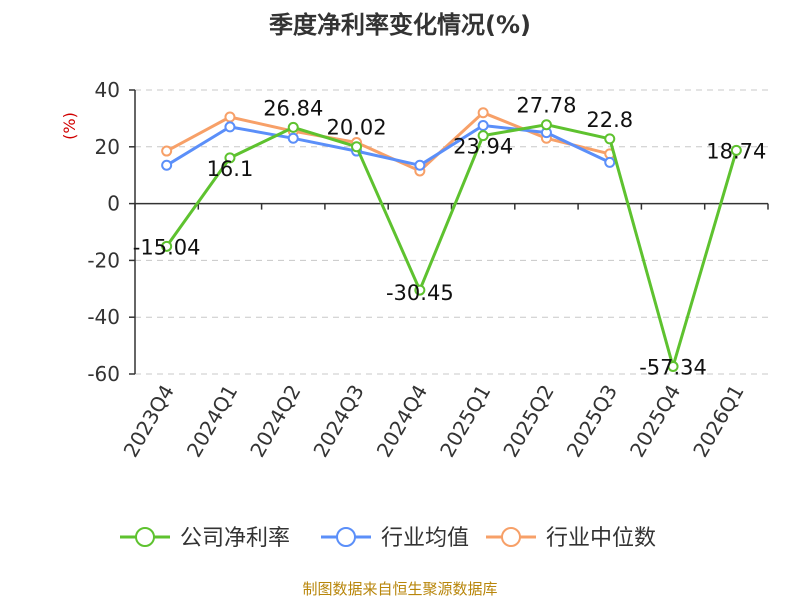 The image size is (800, 600). Describe the element at coordinates (230, 169) in the screenshot. I see `data-label: 16.1` at that location.